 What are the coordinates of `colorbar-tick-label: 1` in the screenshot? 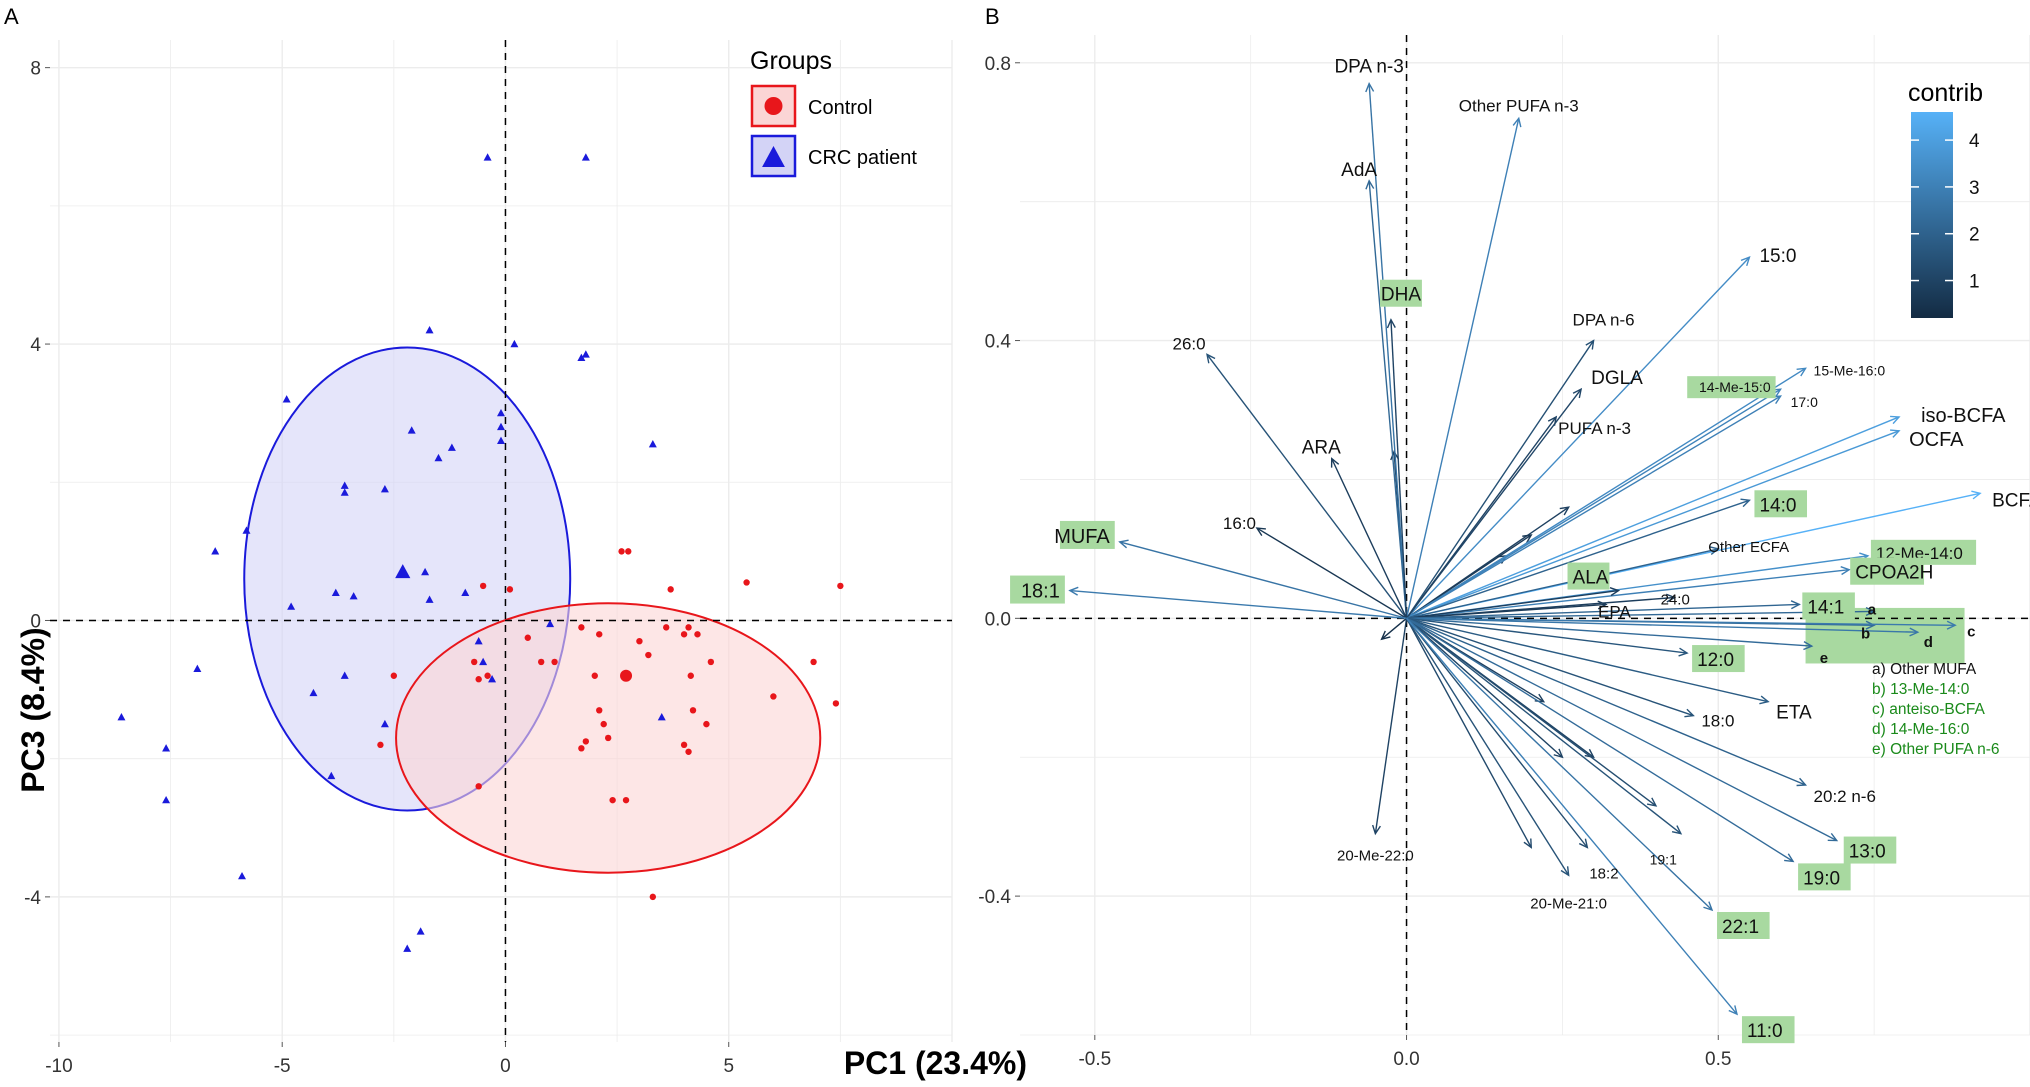 It's located at (1974, 282).